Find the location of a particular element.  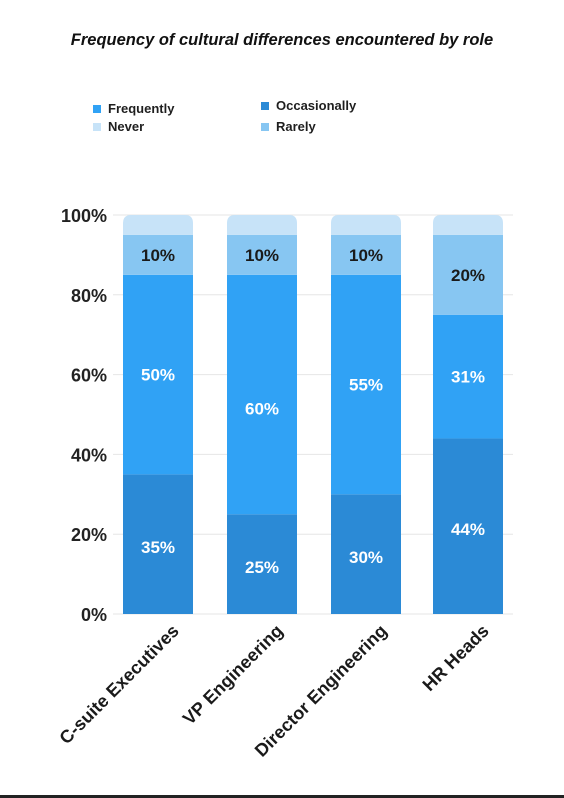

data-label: 31% is located at coordinates (468, 377).